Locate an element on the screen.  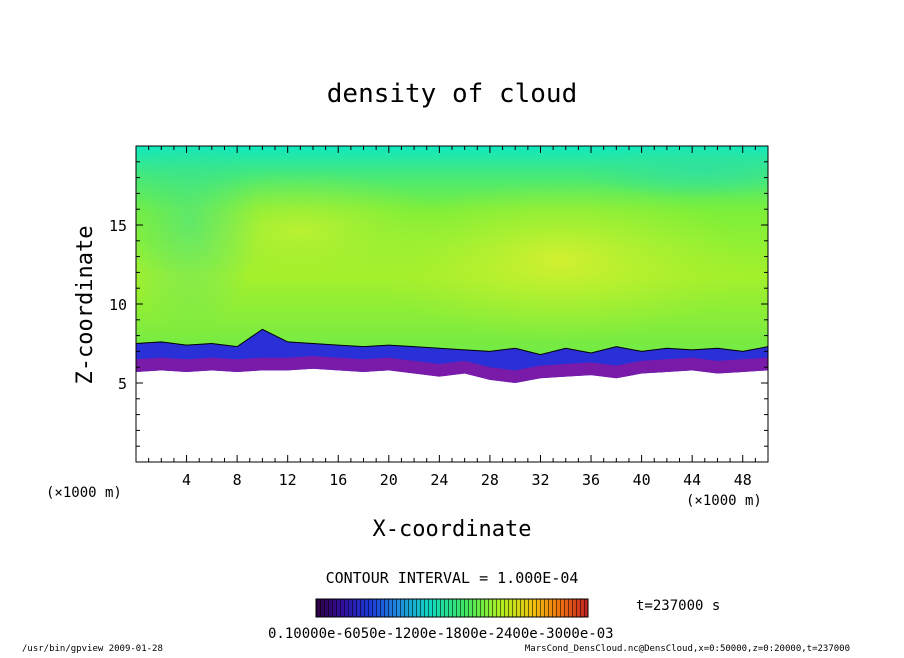
x-tick-label: 16 is located at coordinates (338, 480).